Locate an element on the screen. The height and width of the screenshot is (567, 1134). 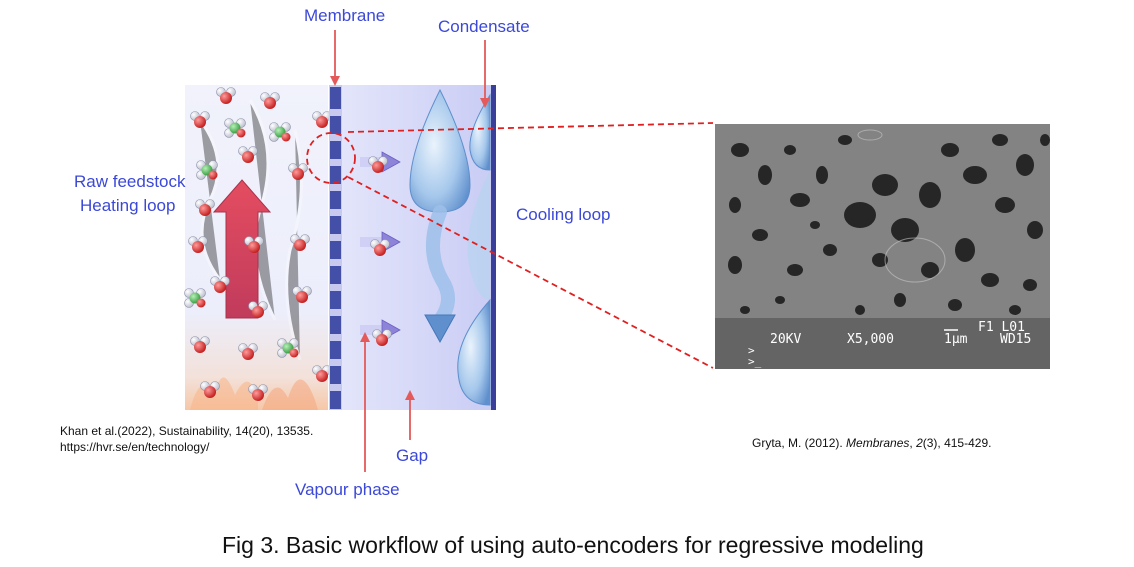
raw-feedstock-label: Raw feedstock is located at coordinates (130, 181).